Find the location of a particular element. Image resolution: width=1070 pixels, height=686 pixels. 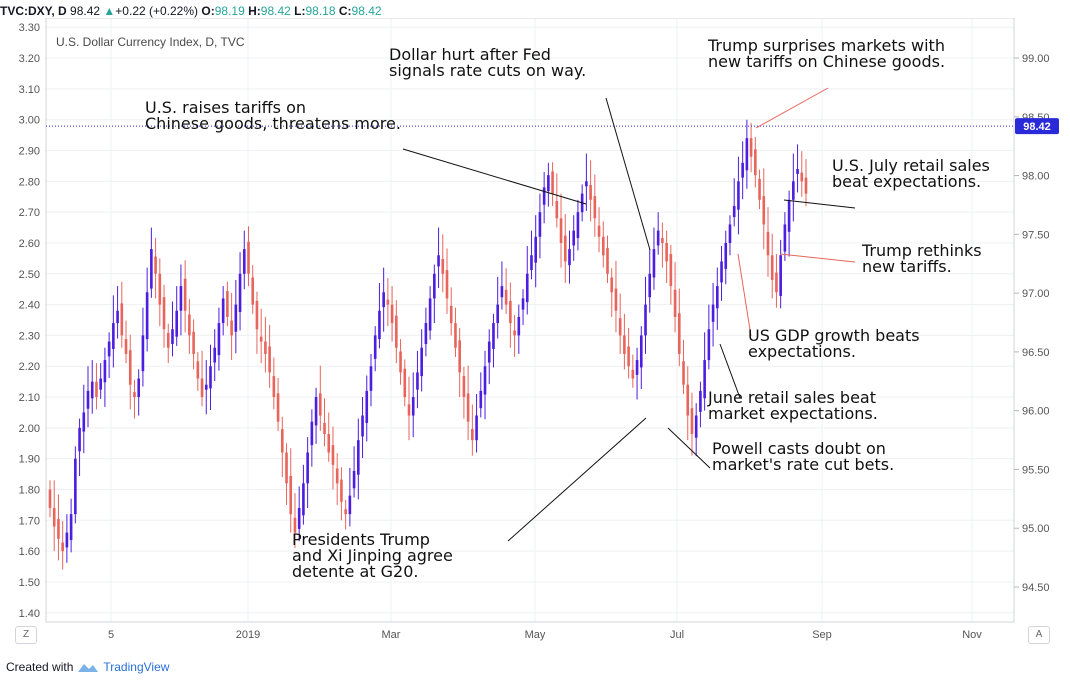

footer: Created with TradingView is located at coordinates (87, 667).